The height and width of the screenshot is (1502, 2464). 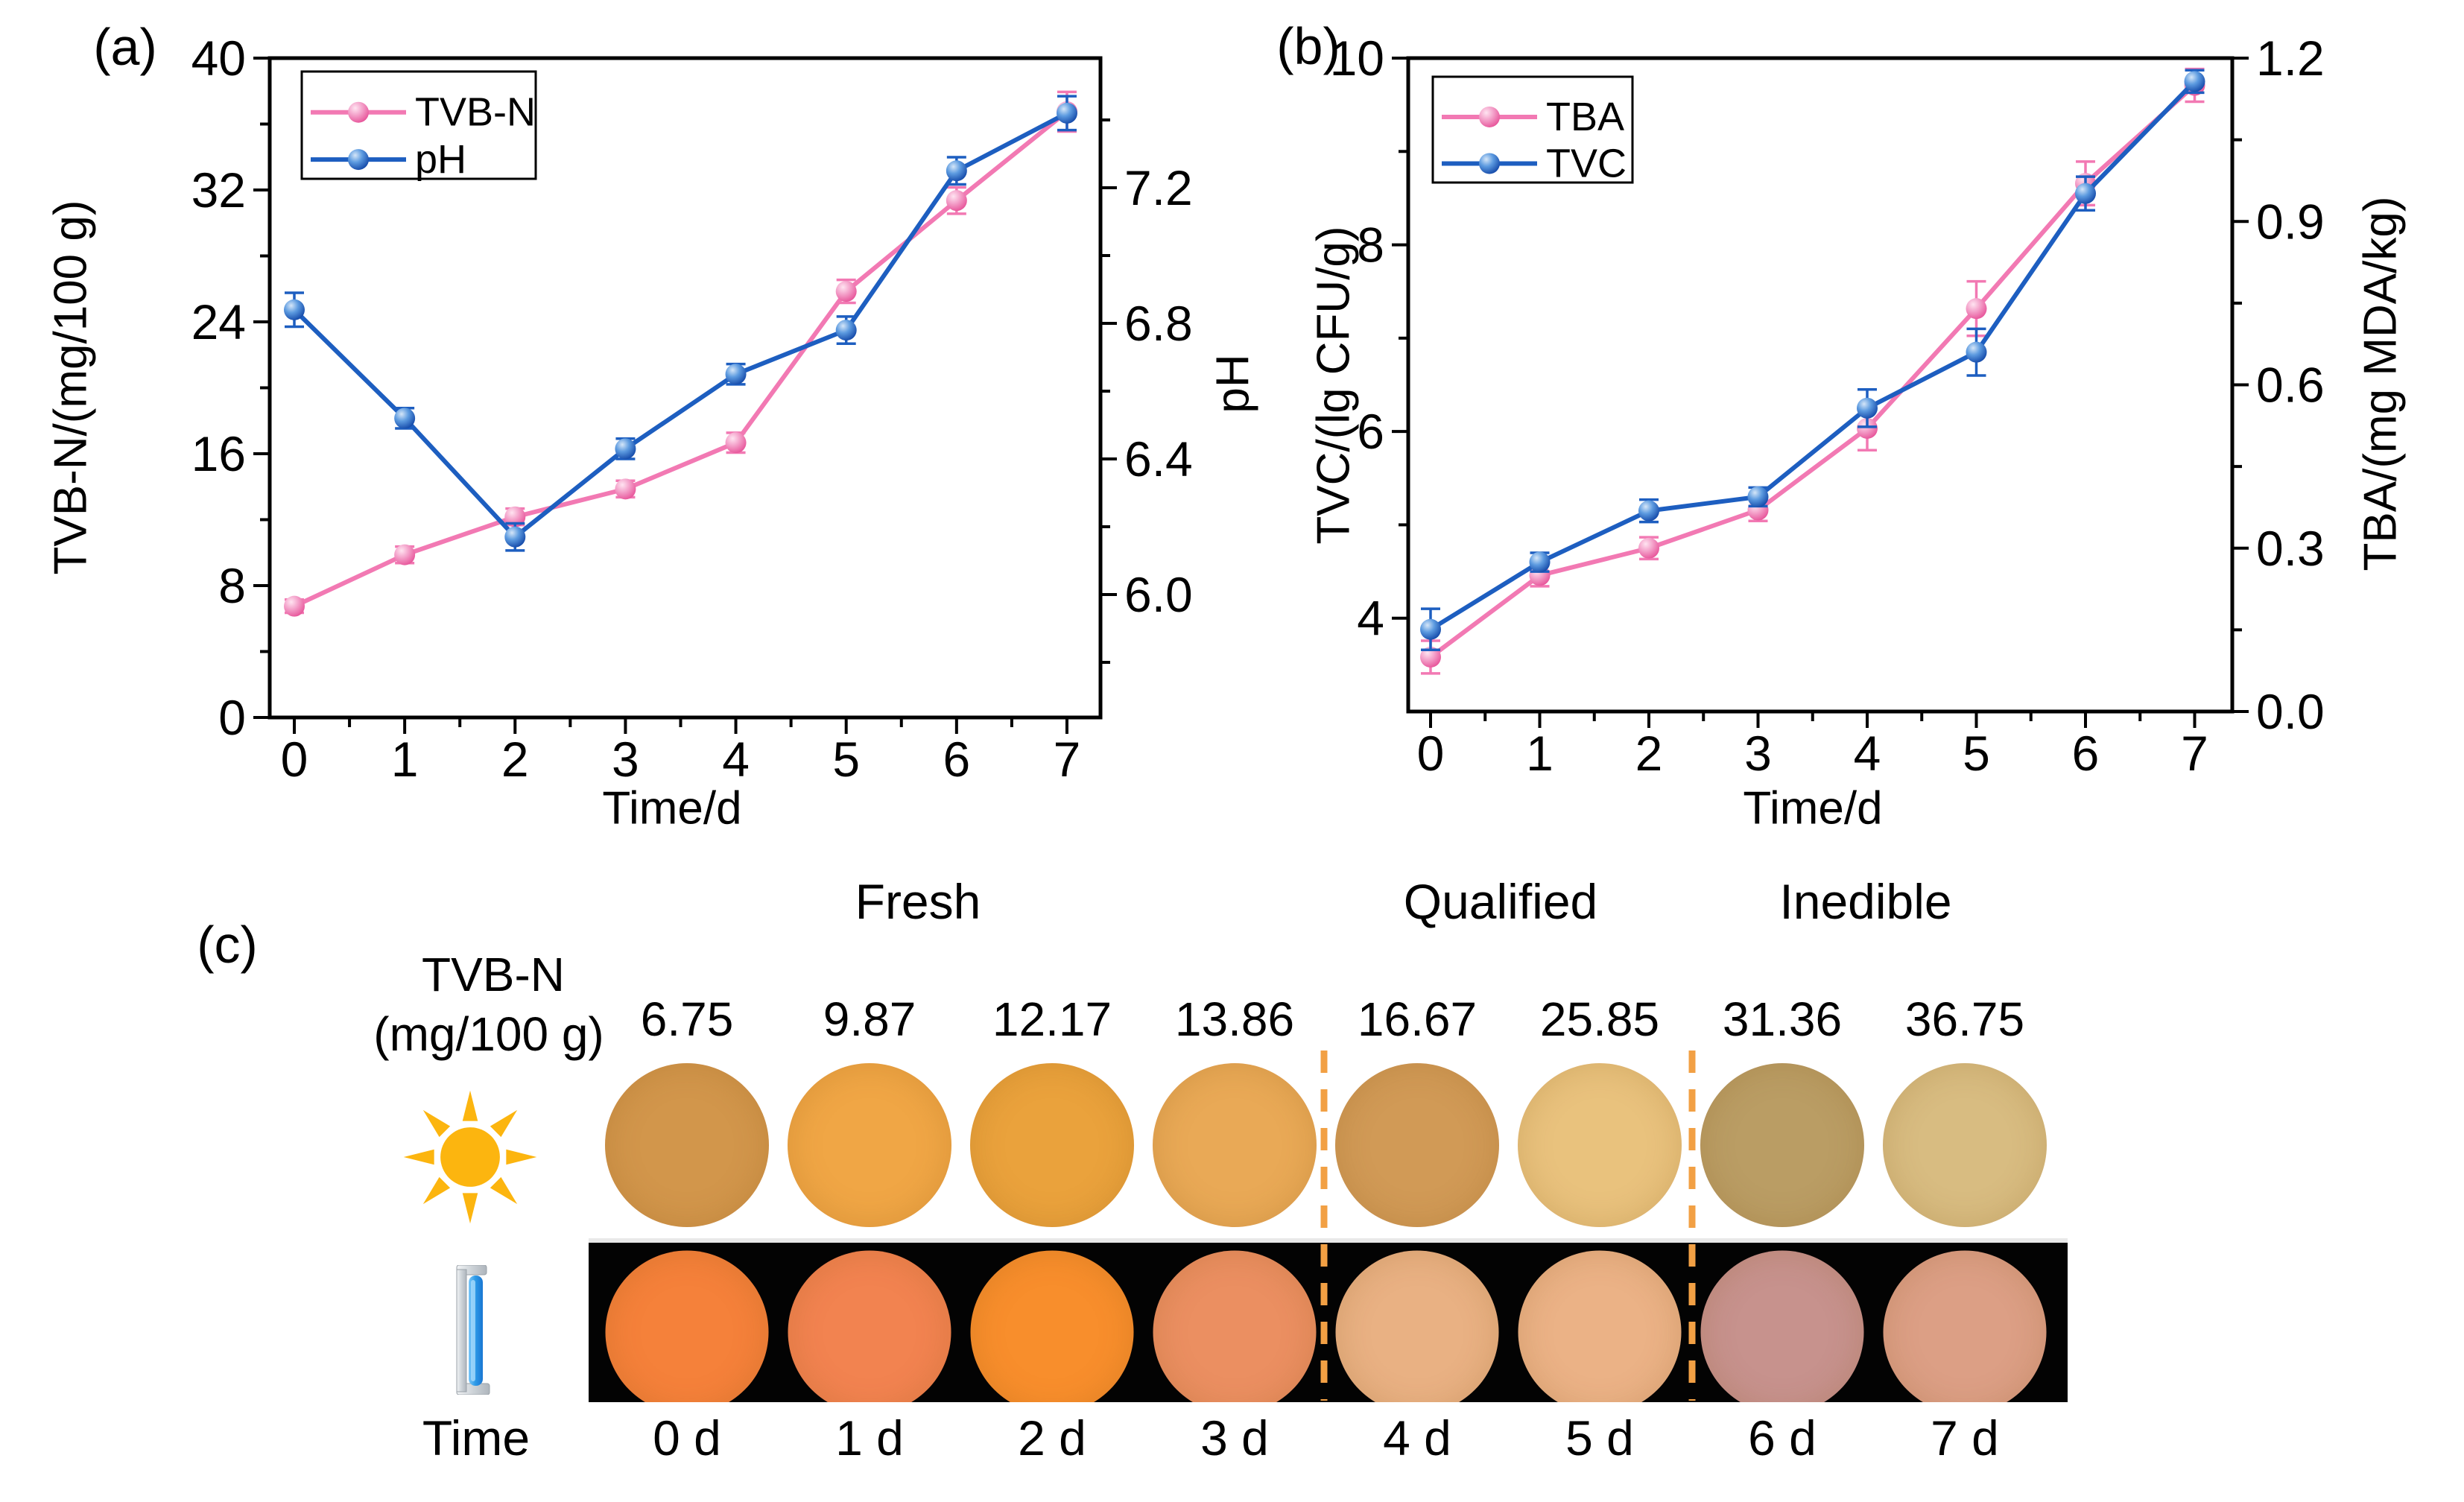 I want to click on lamp-tube, so click(x=476, y=1331).